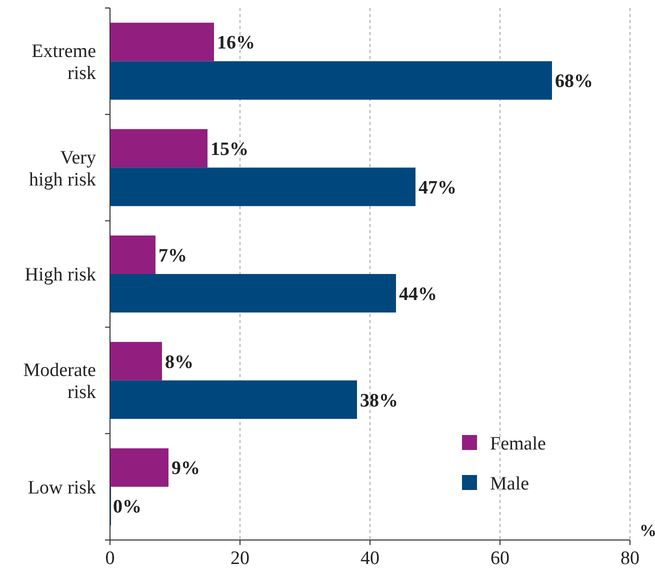 The image size is (655, 574). What do you see at coordinates (186, 469) in the screenshot?
I see `data-label: 9%` at bounding box center [186, 469].